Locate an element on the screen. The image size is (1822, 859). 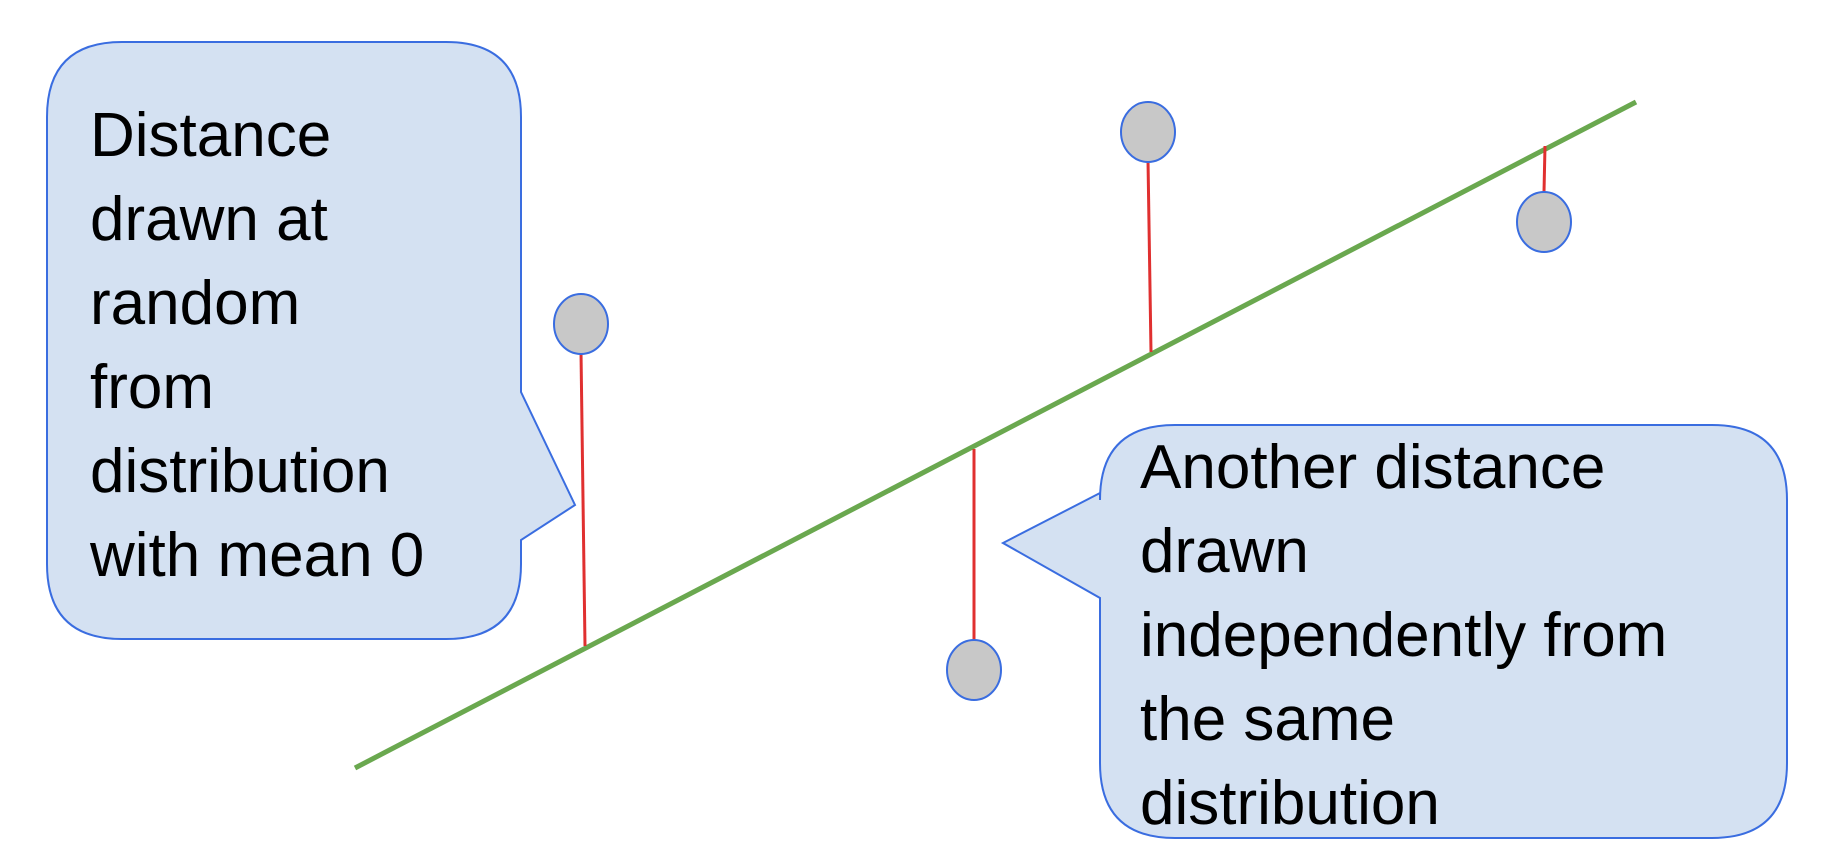
callout-right-line: Another distance is located at coordinates (1372, 467).